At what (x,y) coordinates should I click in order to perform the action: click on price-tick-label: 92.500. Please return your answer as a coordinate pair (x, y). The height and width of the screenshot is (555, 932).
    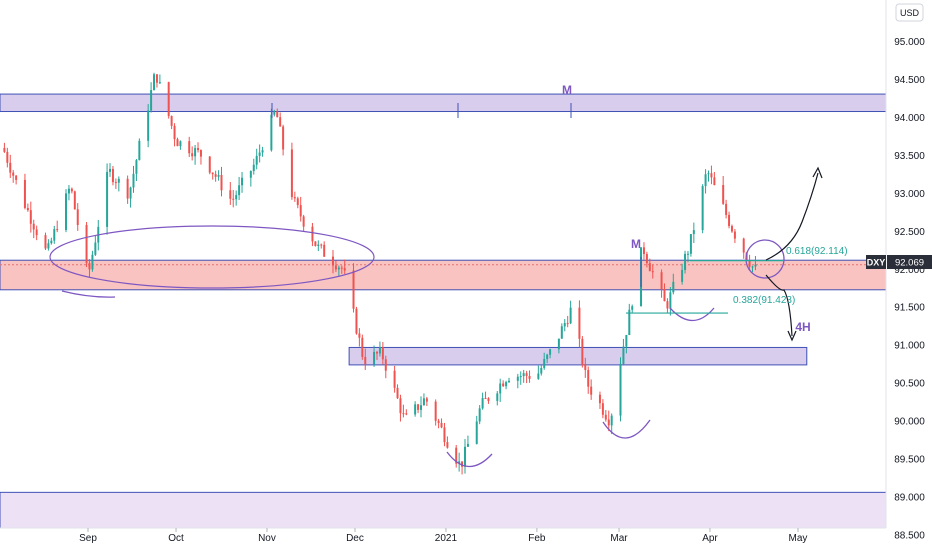
    Looking at the image, I should click on (909, 232).